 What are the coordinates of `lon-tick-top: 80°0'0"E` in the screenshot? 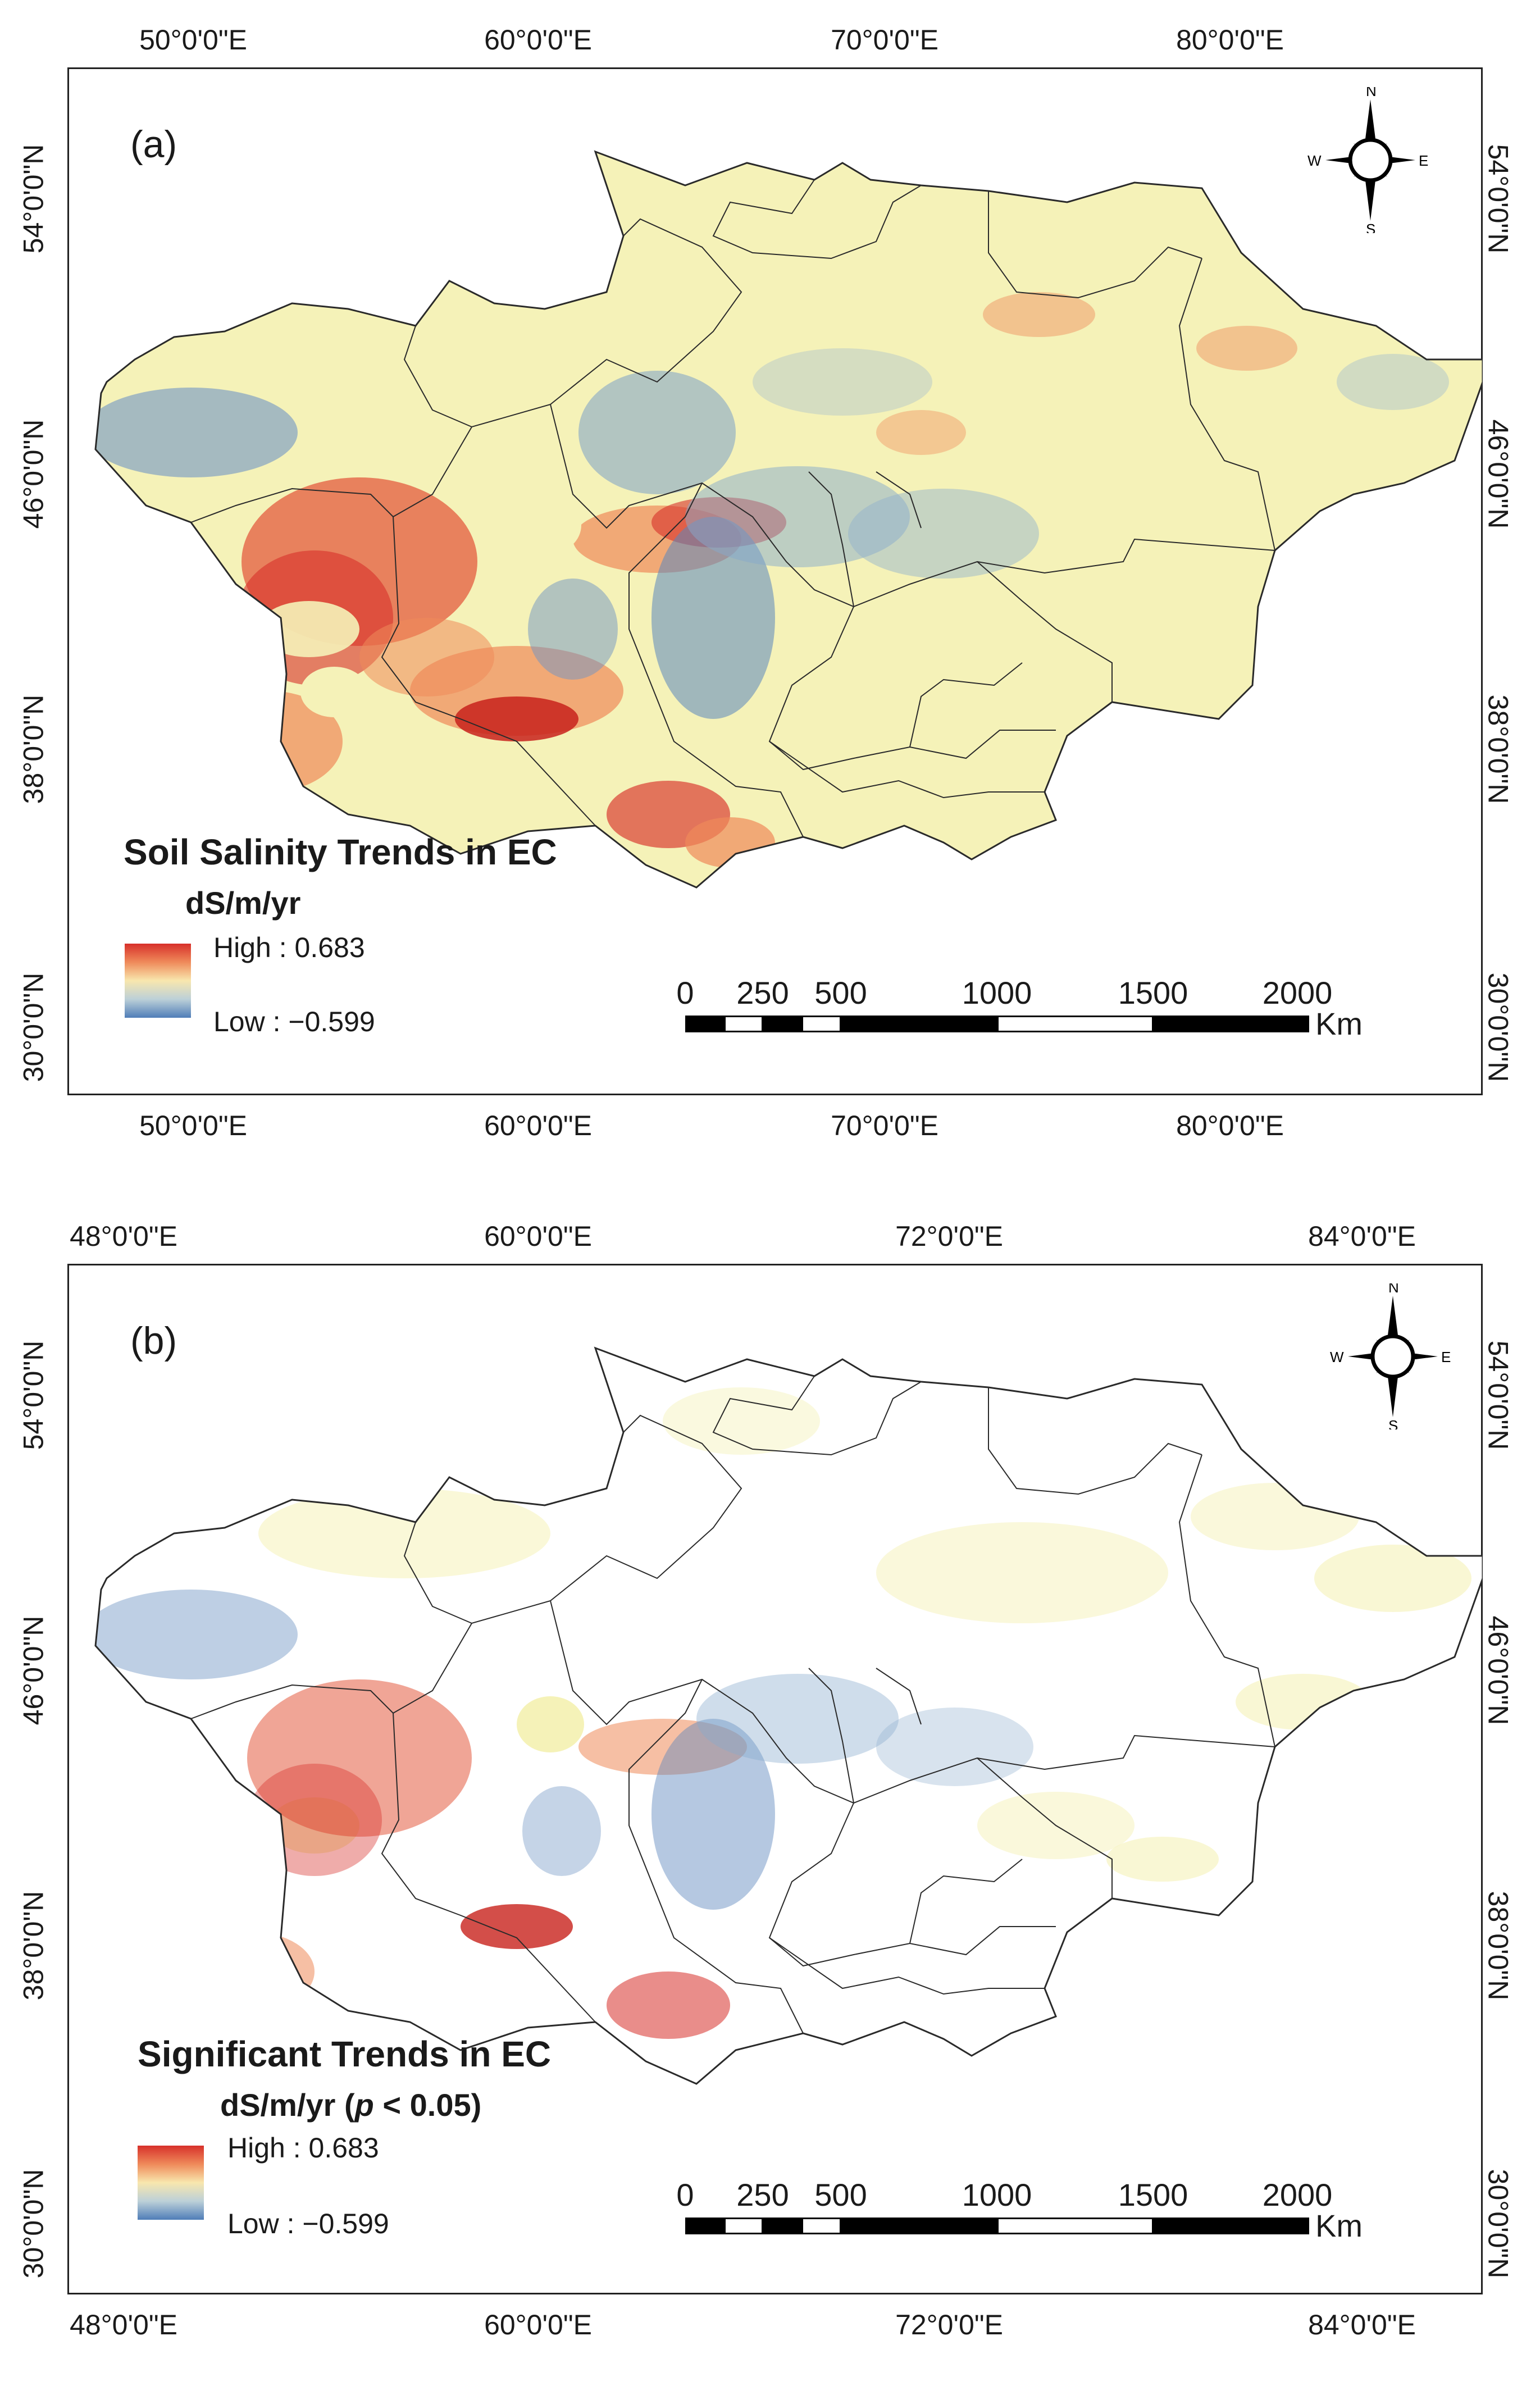 It's located at (1230, 40).